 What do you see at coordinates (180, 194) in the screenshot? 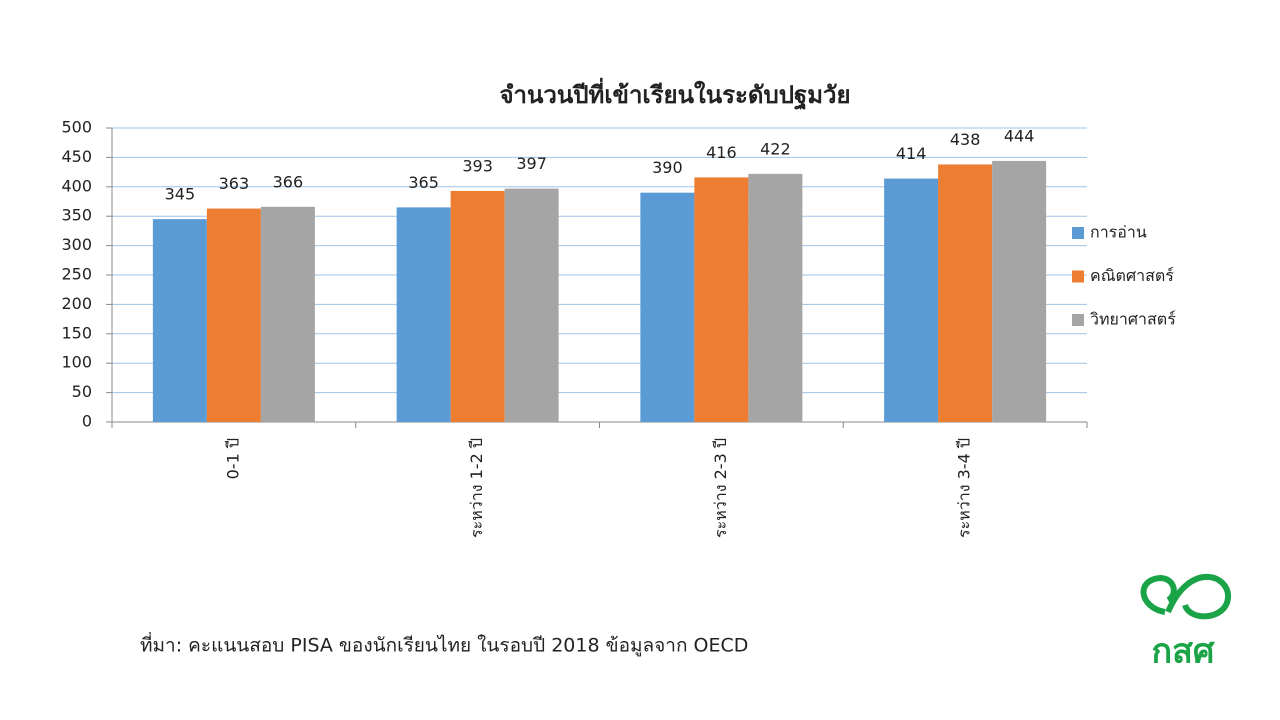
I see `data-label: 345` at bounding box center [180, 194].